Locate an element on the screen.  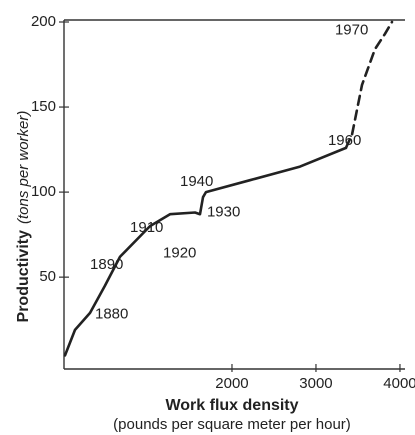
y-tick-label: 50 is located at coordinates (47, 276).